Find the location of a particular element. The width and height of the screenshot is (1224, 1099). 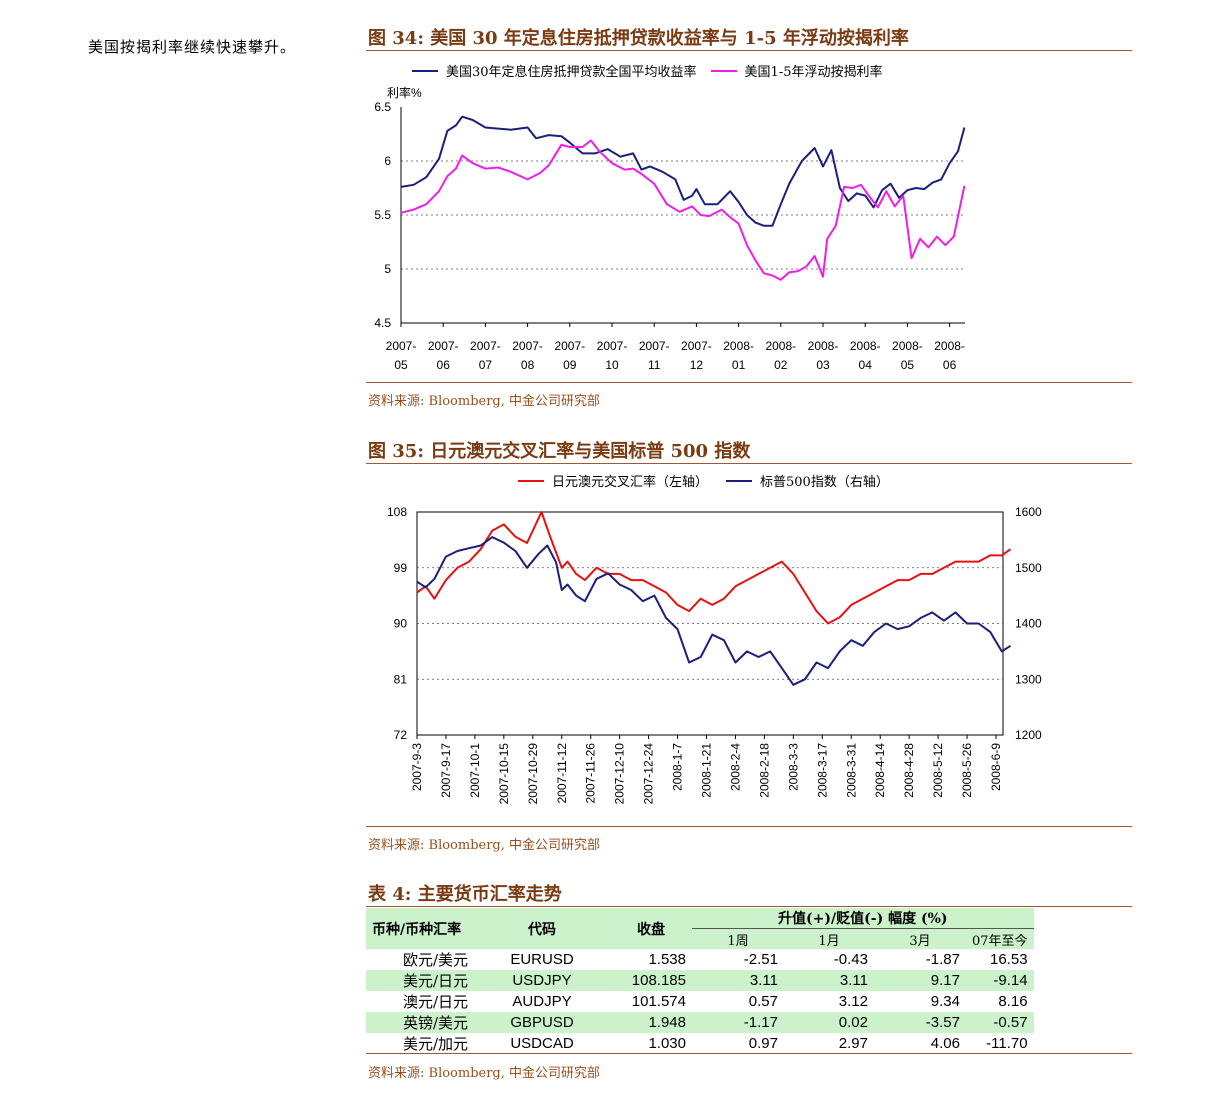

legend-swatch-arm-1-5y is located at coordinates (723, 70).